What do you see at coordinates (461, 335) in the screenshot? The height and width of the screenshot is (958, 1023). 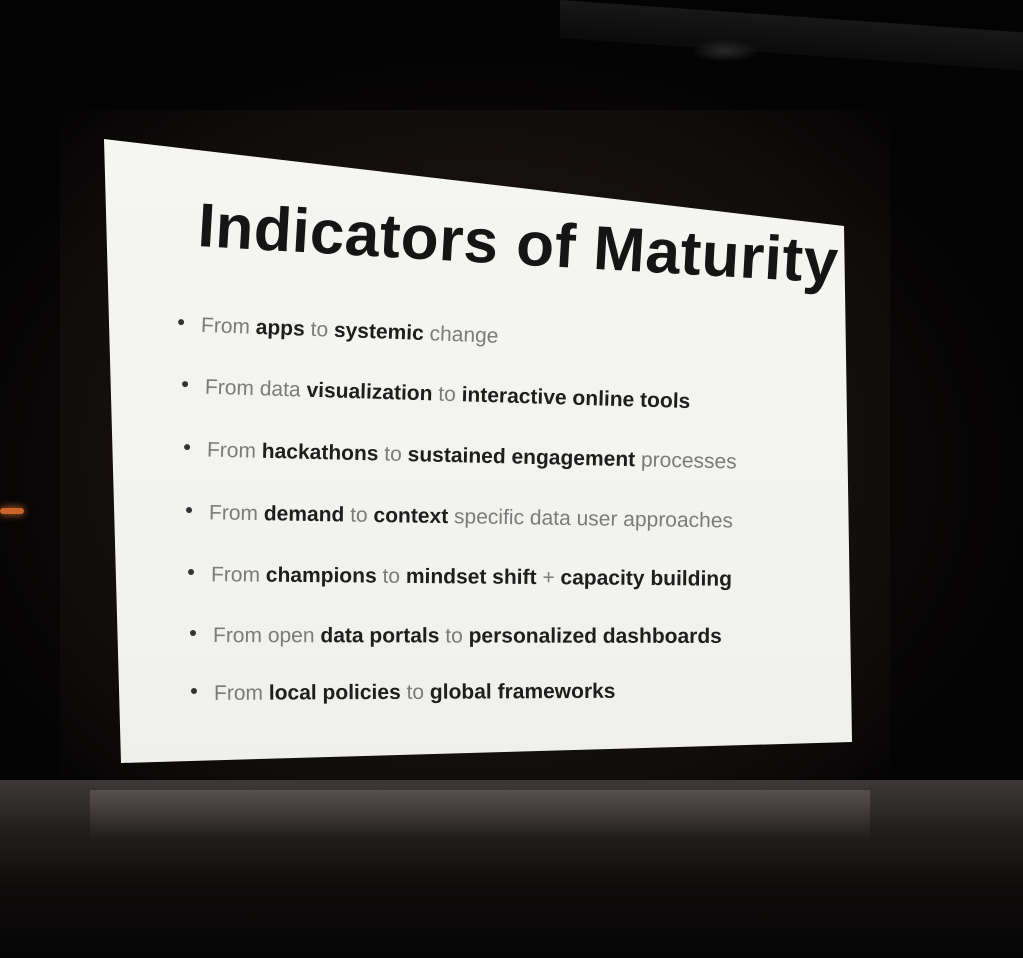 I see `bullet-light-phrase: change` at bounding box center [461, 335].